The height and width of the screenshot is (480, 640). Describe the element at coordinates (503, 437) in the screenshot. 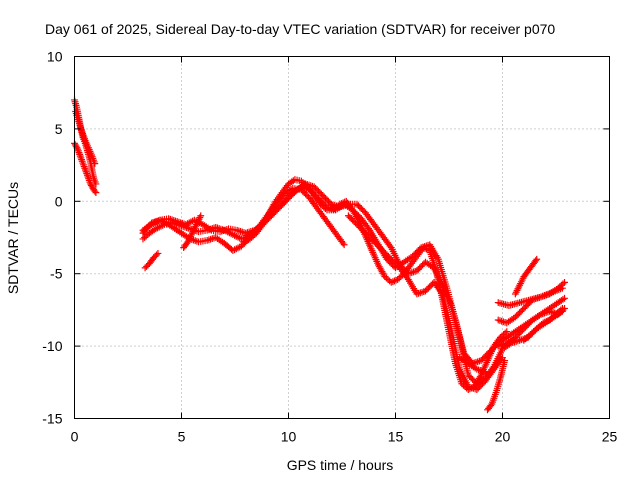

I see `x-tick-label: 20` at that location.